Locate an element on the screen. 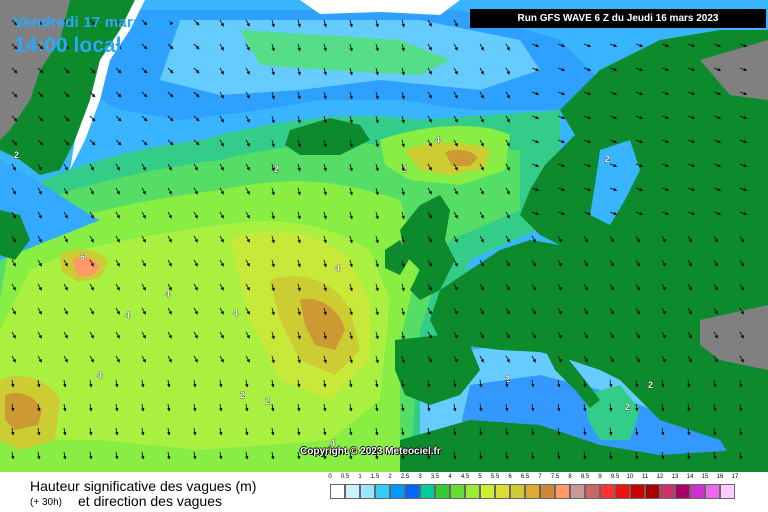  ice-edge-north is located at coordinates (380, 7).